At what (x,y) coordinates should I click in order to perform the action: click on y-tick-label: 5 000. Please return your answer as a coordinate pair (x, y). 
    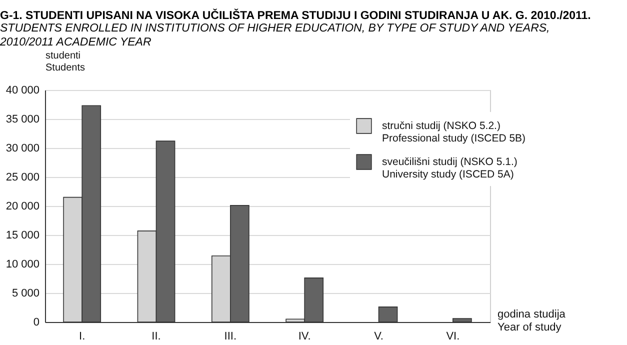
    Looking at the image, I should click on (26, 294).